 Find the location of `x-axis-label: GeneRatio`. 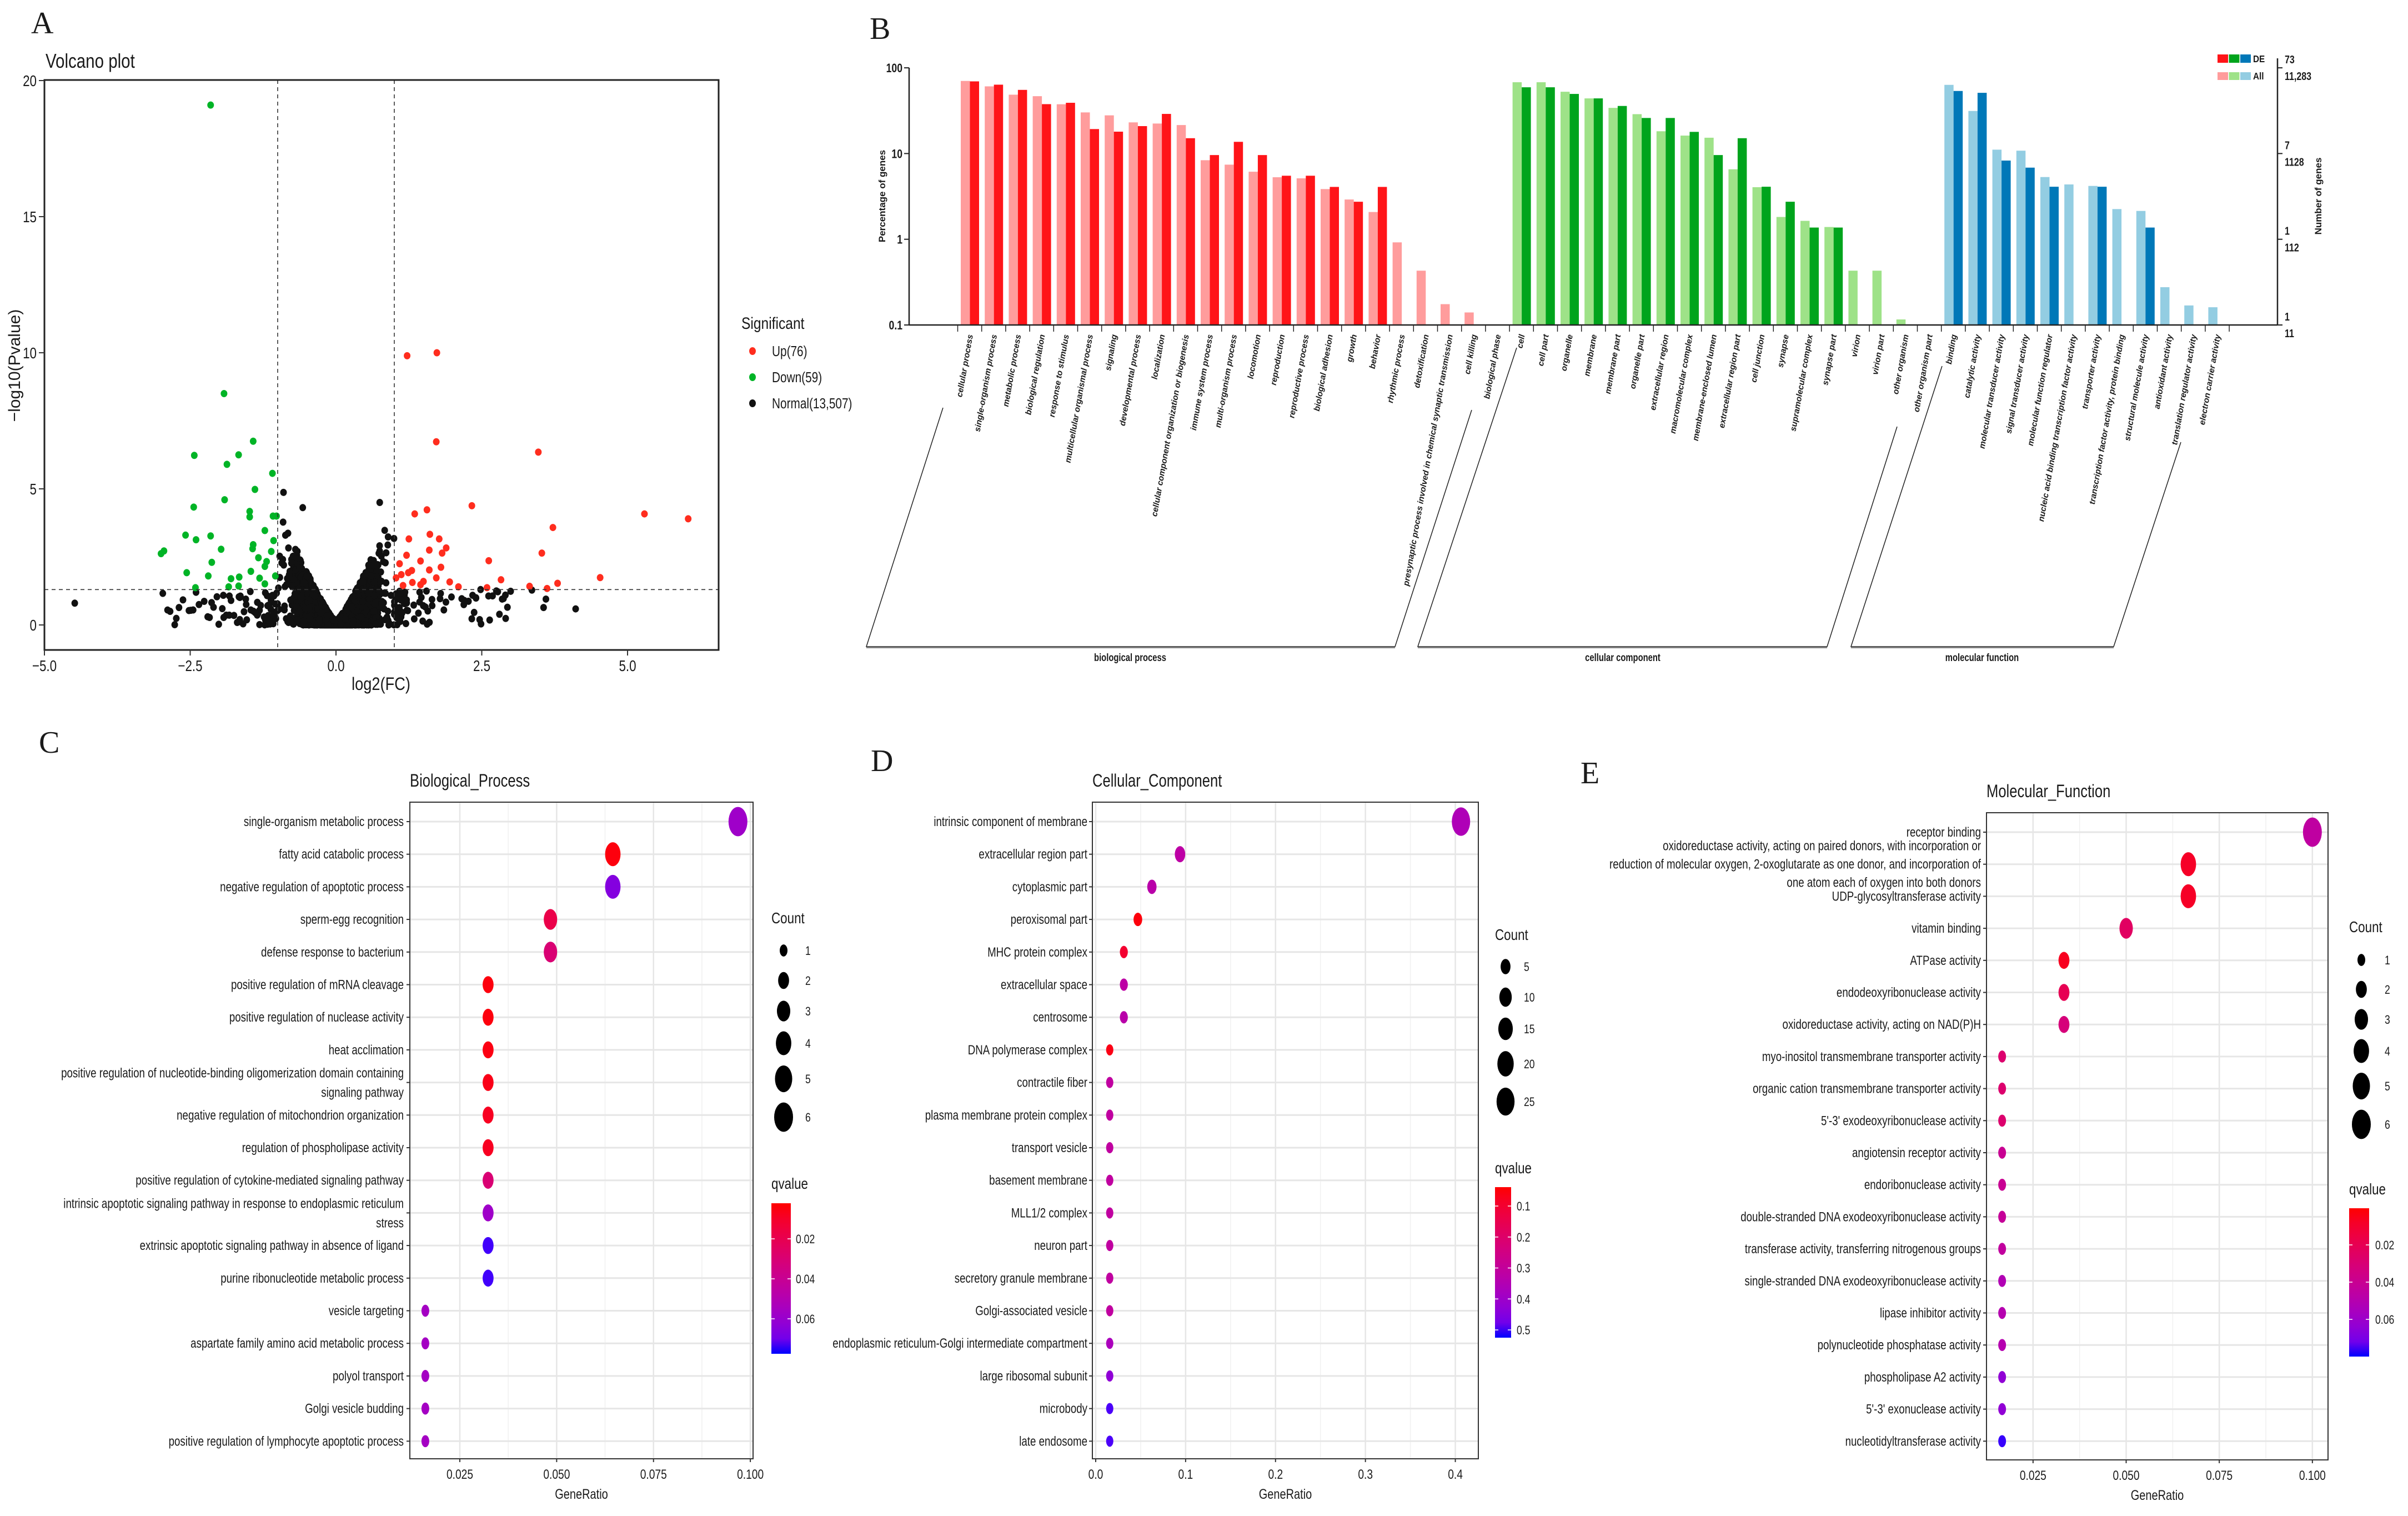

x-axis-label: GeneRatio is located at coordinates (581, 1494).